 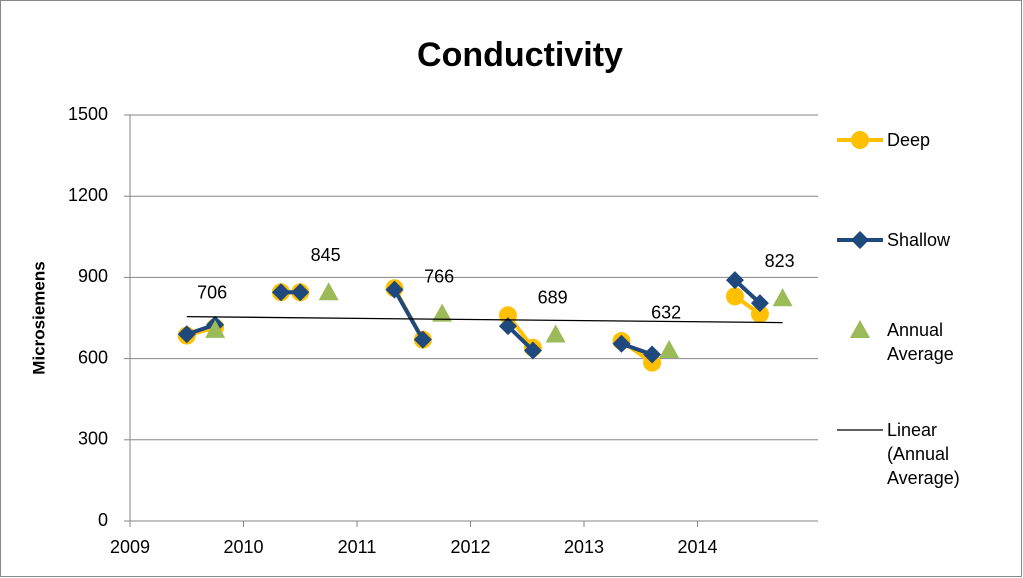 I want to click on legend-item: Deep, so click(x=911, y=140).